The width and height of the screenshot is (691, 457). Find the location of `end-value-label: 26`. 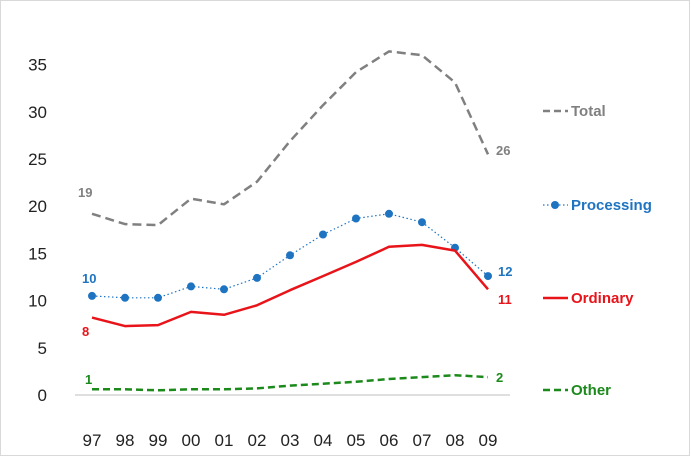

end-value-label: 26 is located at coordinates (503, 150).